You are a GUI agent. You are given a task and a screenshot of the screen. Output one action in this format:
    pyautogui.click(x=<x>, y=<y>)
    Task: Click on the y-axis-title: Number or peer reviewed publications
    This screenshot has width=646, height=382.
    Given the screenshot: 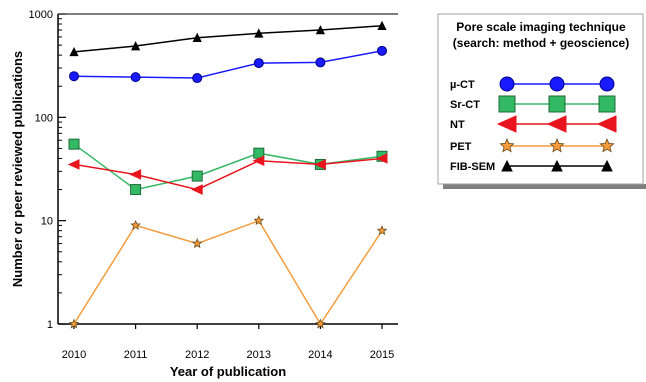 What is the action you would take?
    pyautogui.click(x=17, y=169)
    